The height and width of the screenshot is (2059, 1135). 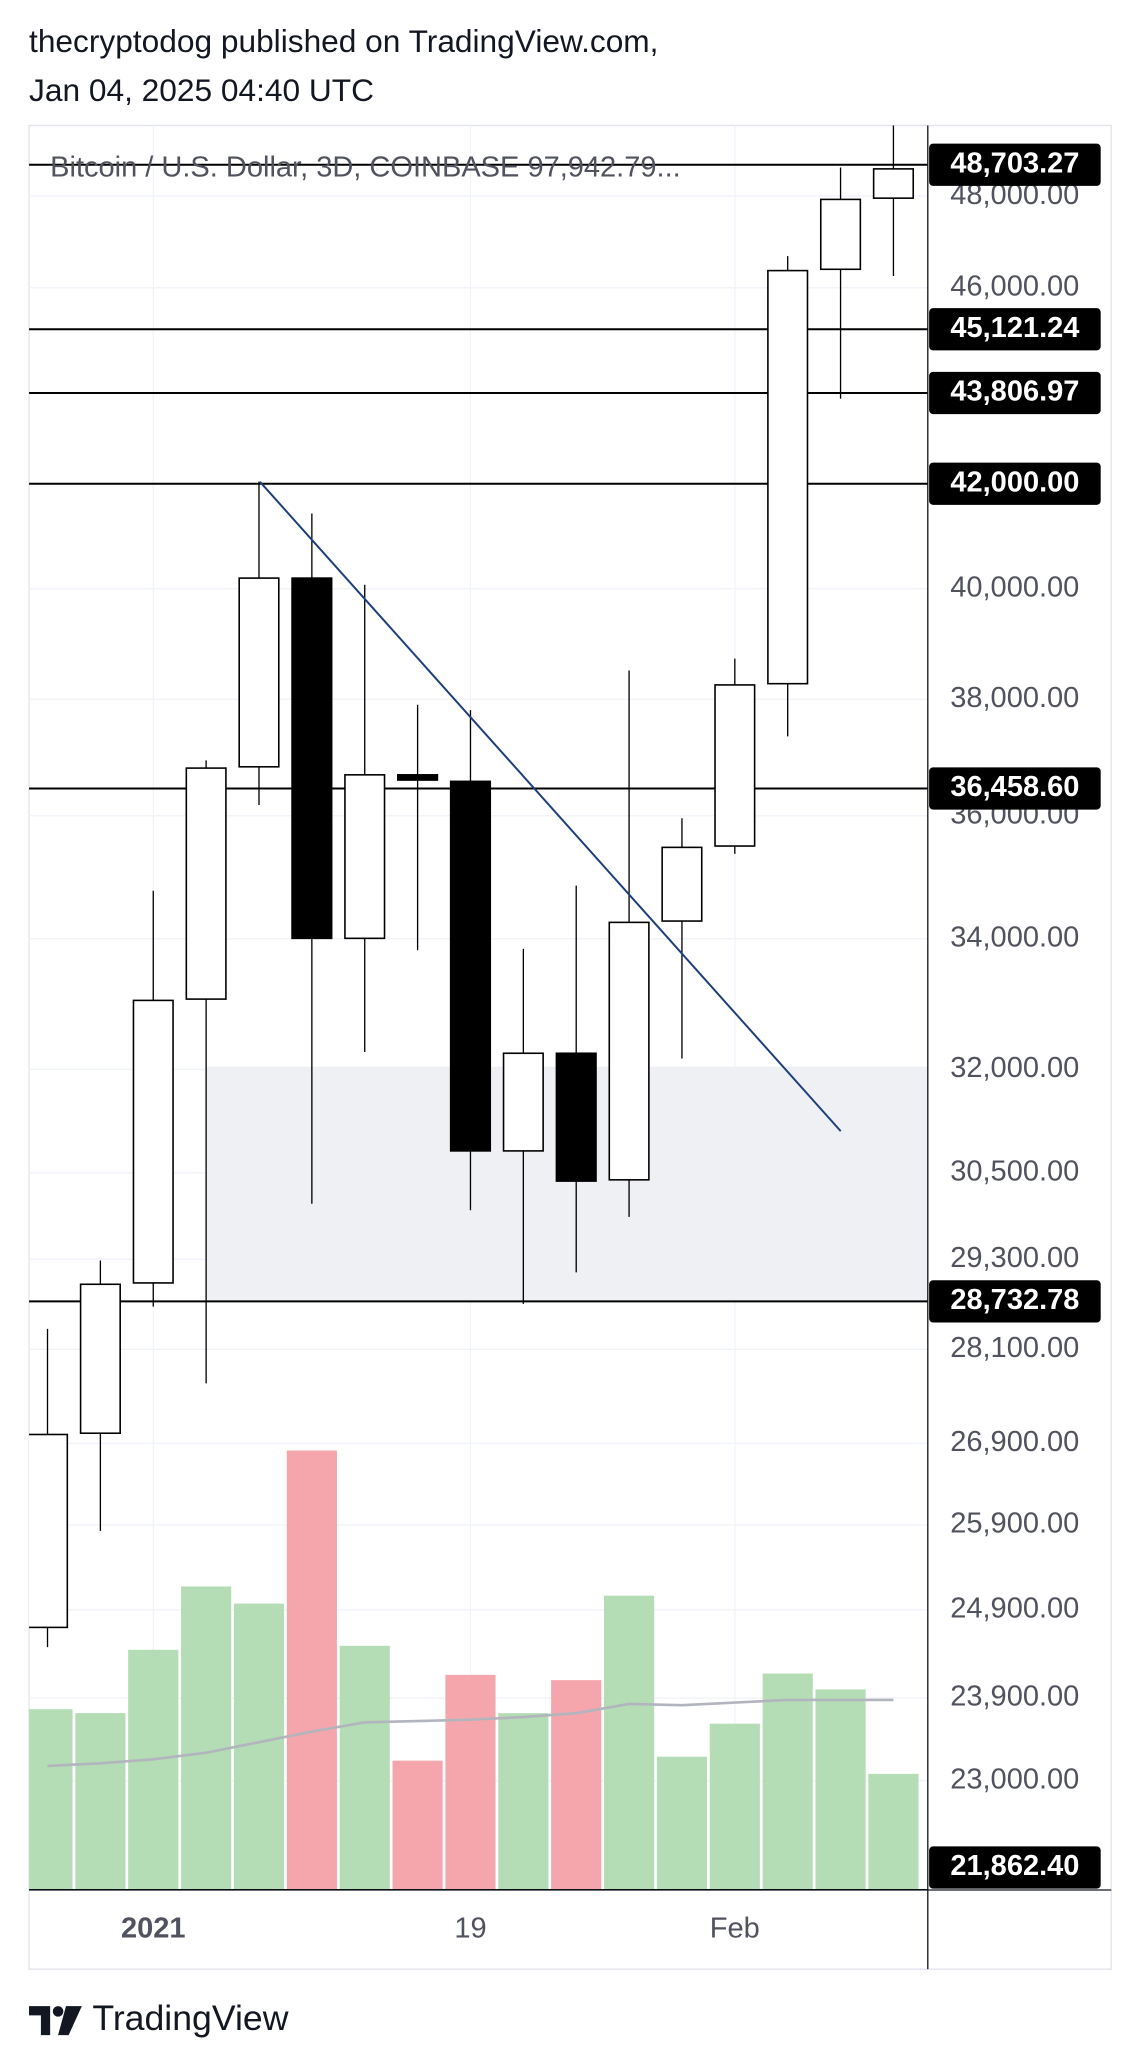 What do you see at coordinates (1014, 1442) in the screenshot?
I see `y-tick-label: 26,900.00` at bounding box center [1014, 1442].